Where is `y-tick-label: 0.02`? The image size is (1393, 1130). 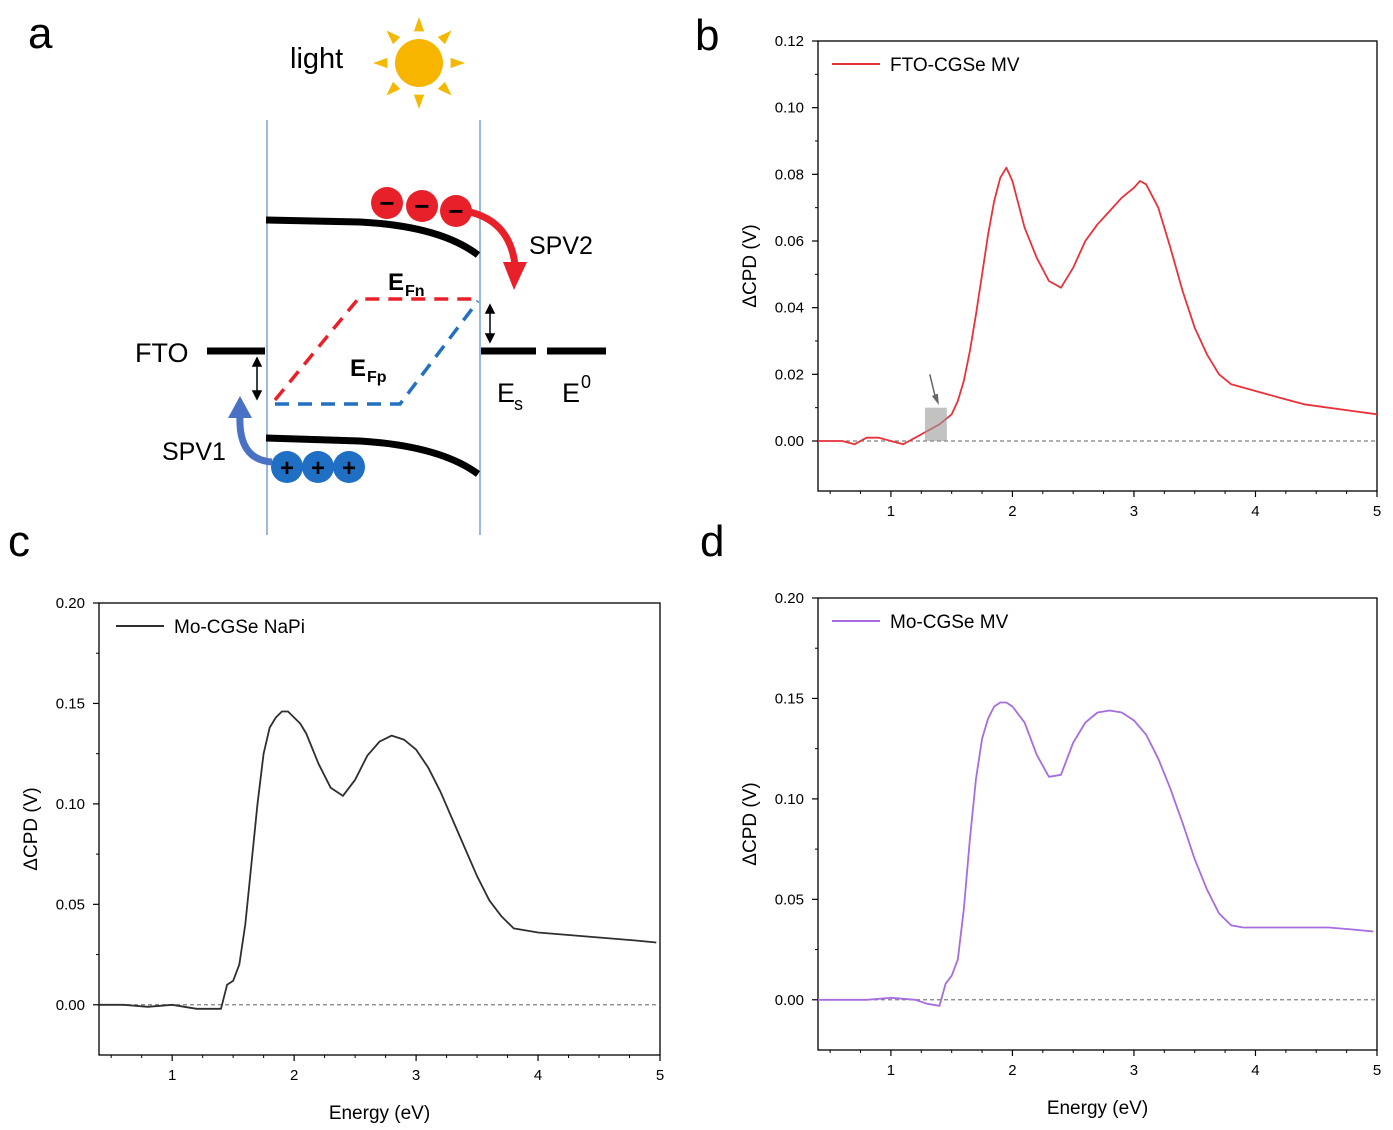 y-tick-label: 0.02 is located at coordinates (789, 374).